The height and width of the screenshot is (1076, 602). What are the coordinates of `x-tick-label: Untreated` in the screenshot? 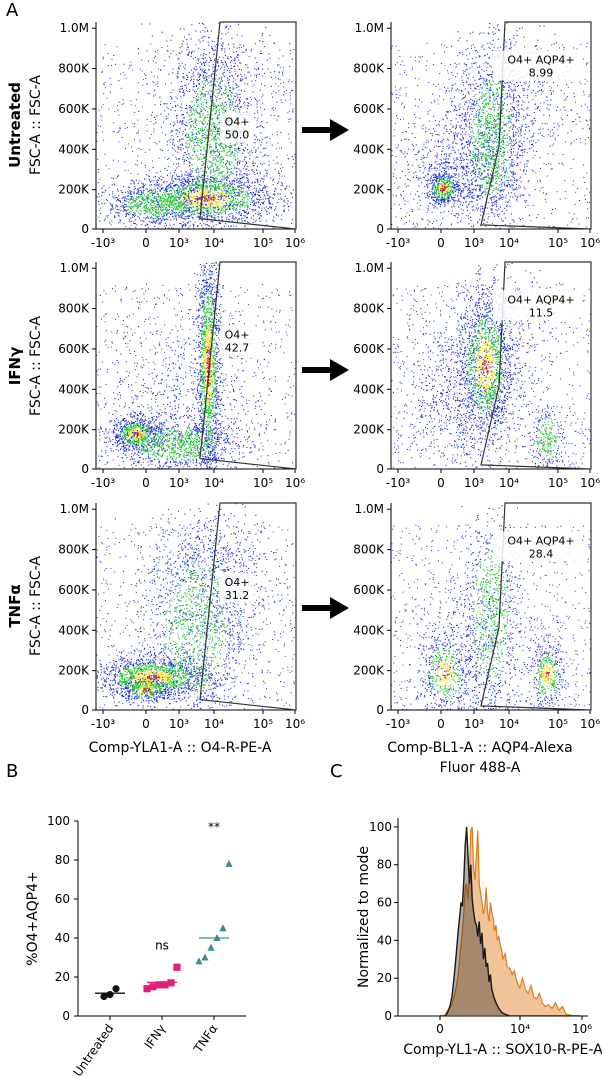 It's located at (93, 1049).